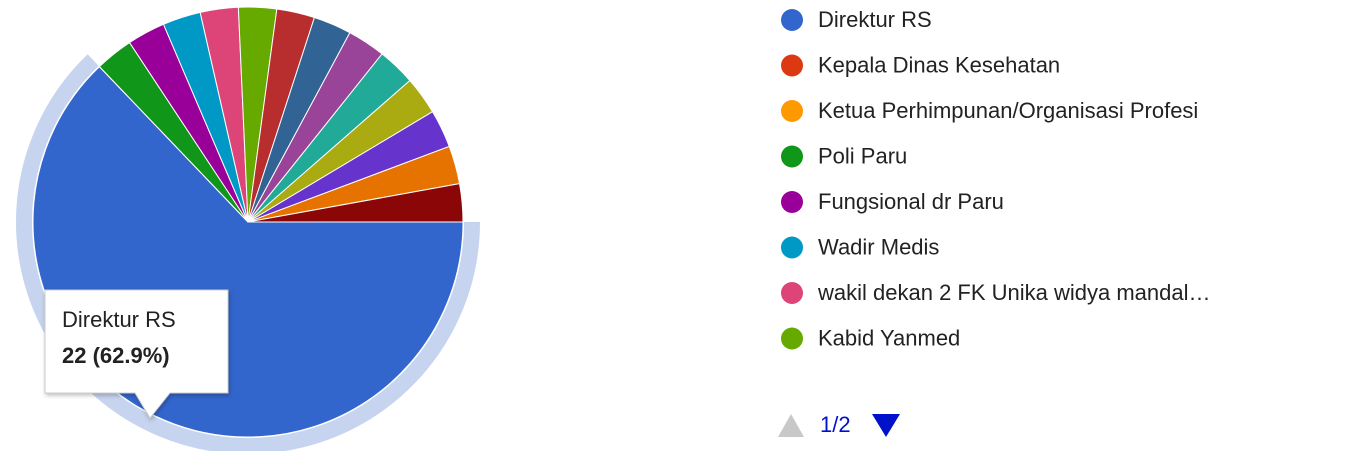 This screenshot has width=1352, height=451. What do you see at coordinates (886, 425) in the screenshot?
I see `pager-next` at bounding box center [886, 425].